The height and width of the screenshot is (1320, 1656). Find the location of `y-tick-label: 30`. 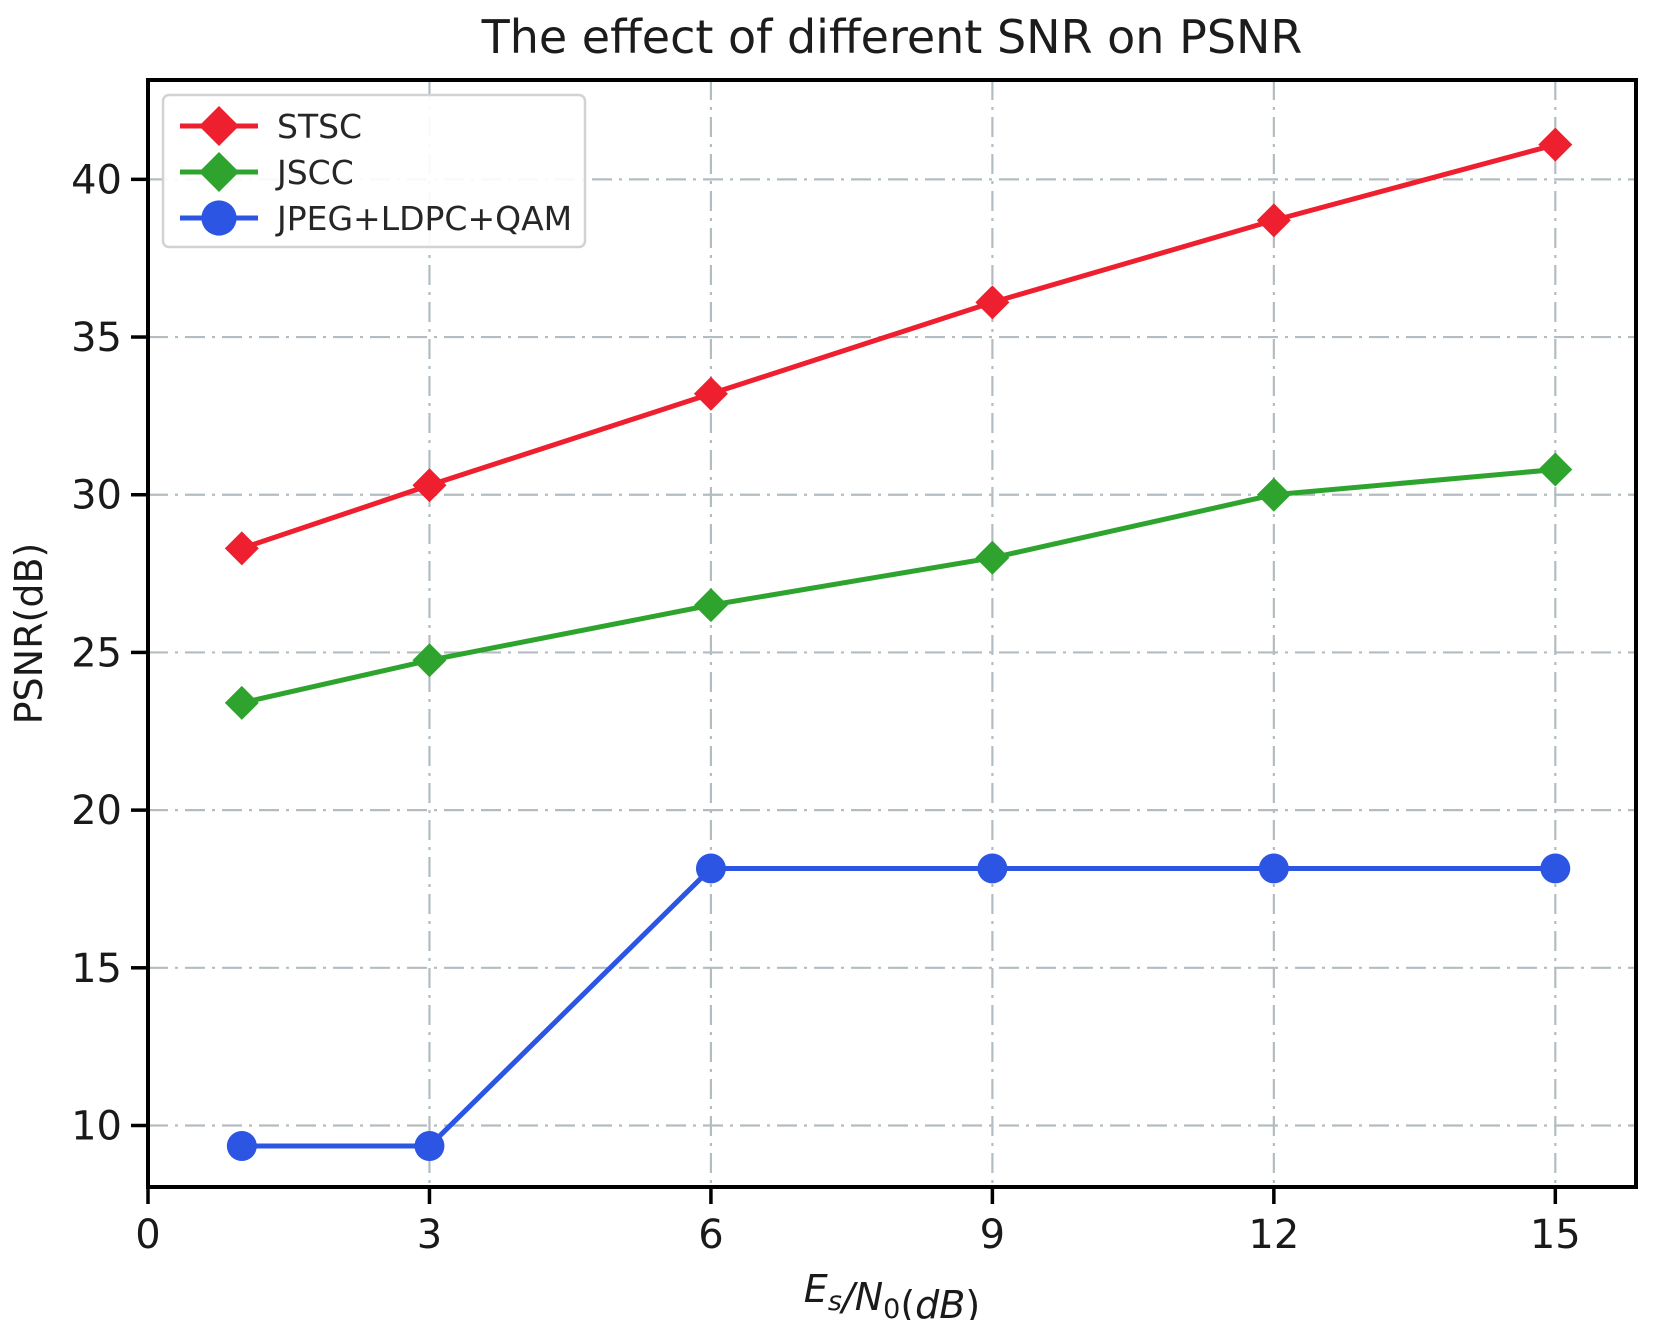

y-tick-label: 30 is located at coordinates (96, 496).